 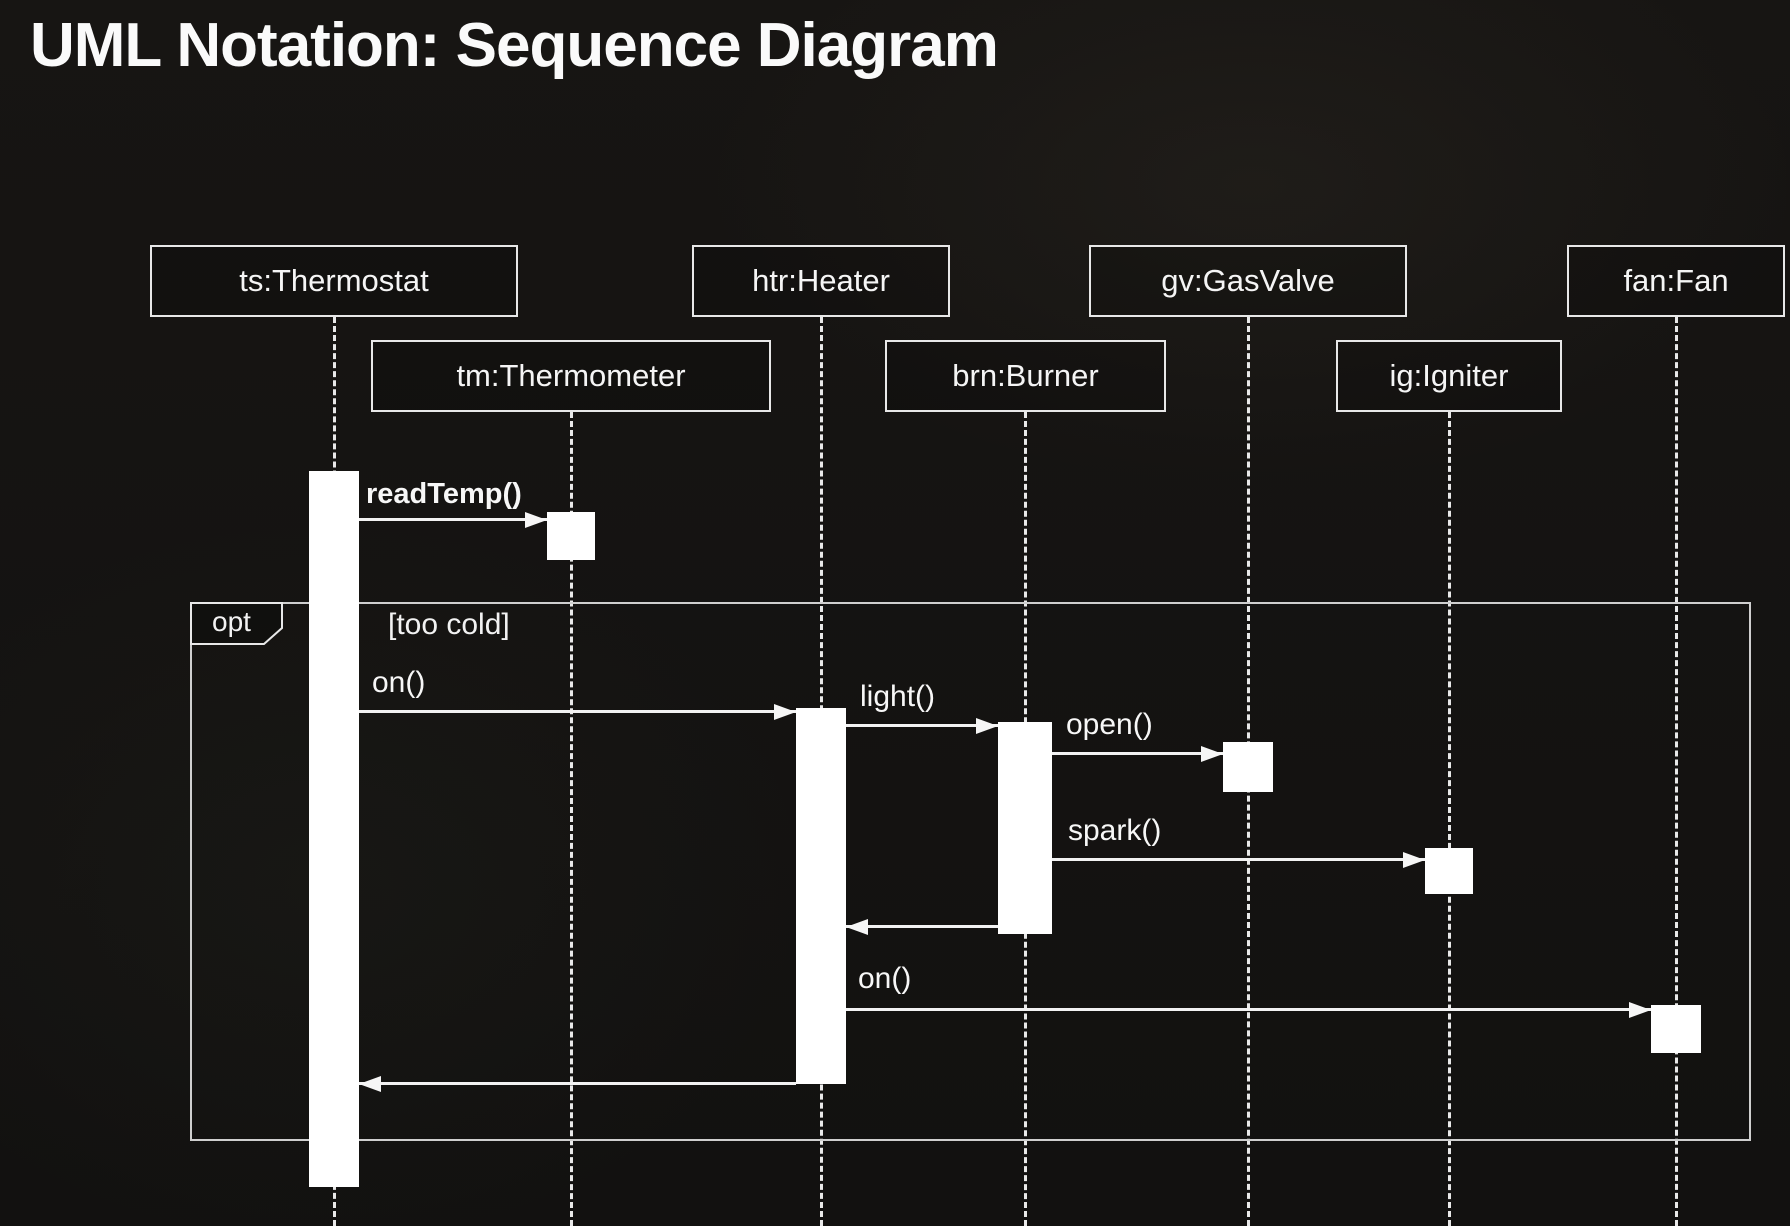 I want to click on participant-box-fan: fan:Fan, so click(x=1676, y=281).